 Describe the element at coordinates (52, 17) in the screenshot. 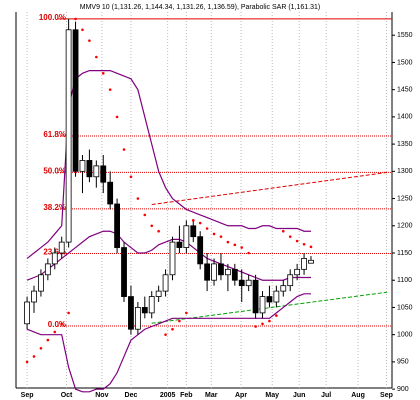

I see `fib-label: 100.0%` at that location.